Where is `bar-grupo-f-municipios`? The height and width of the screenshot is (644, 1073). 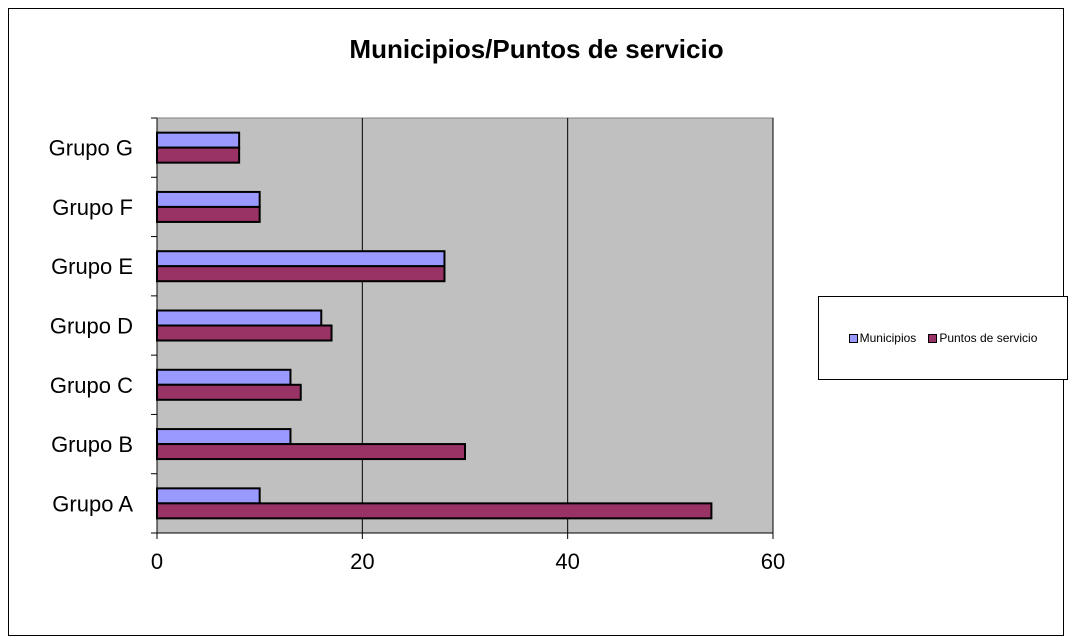
bar-grupo-f-municipios is located at coordinates (208, 199).